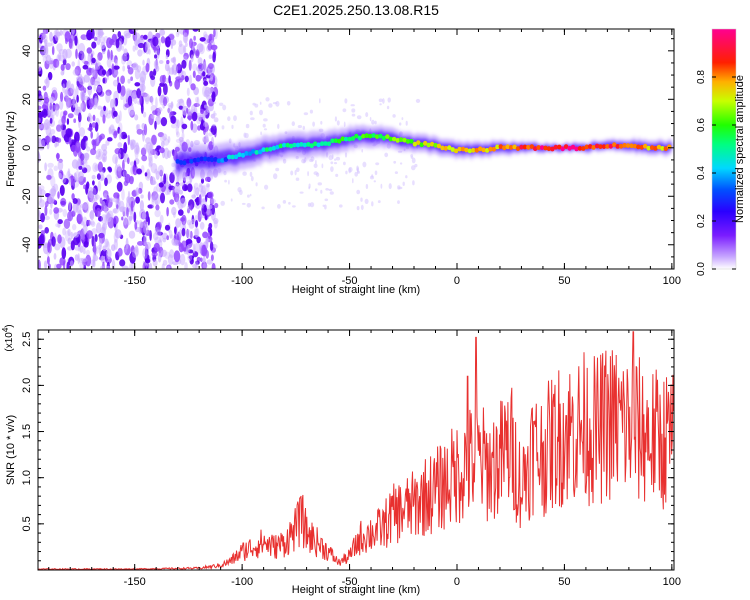 The width and height of the screenshot is (750, 600). Describe the element at coordinates (9, 342) in the screenshot. I see `snr-y-scale-base: (x10` at that location.